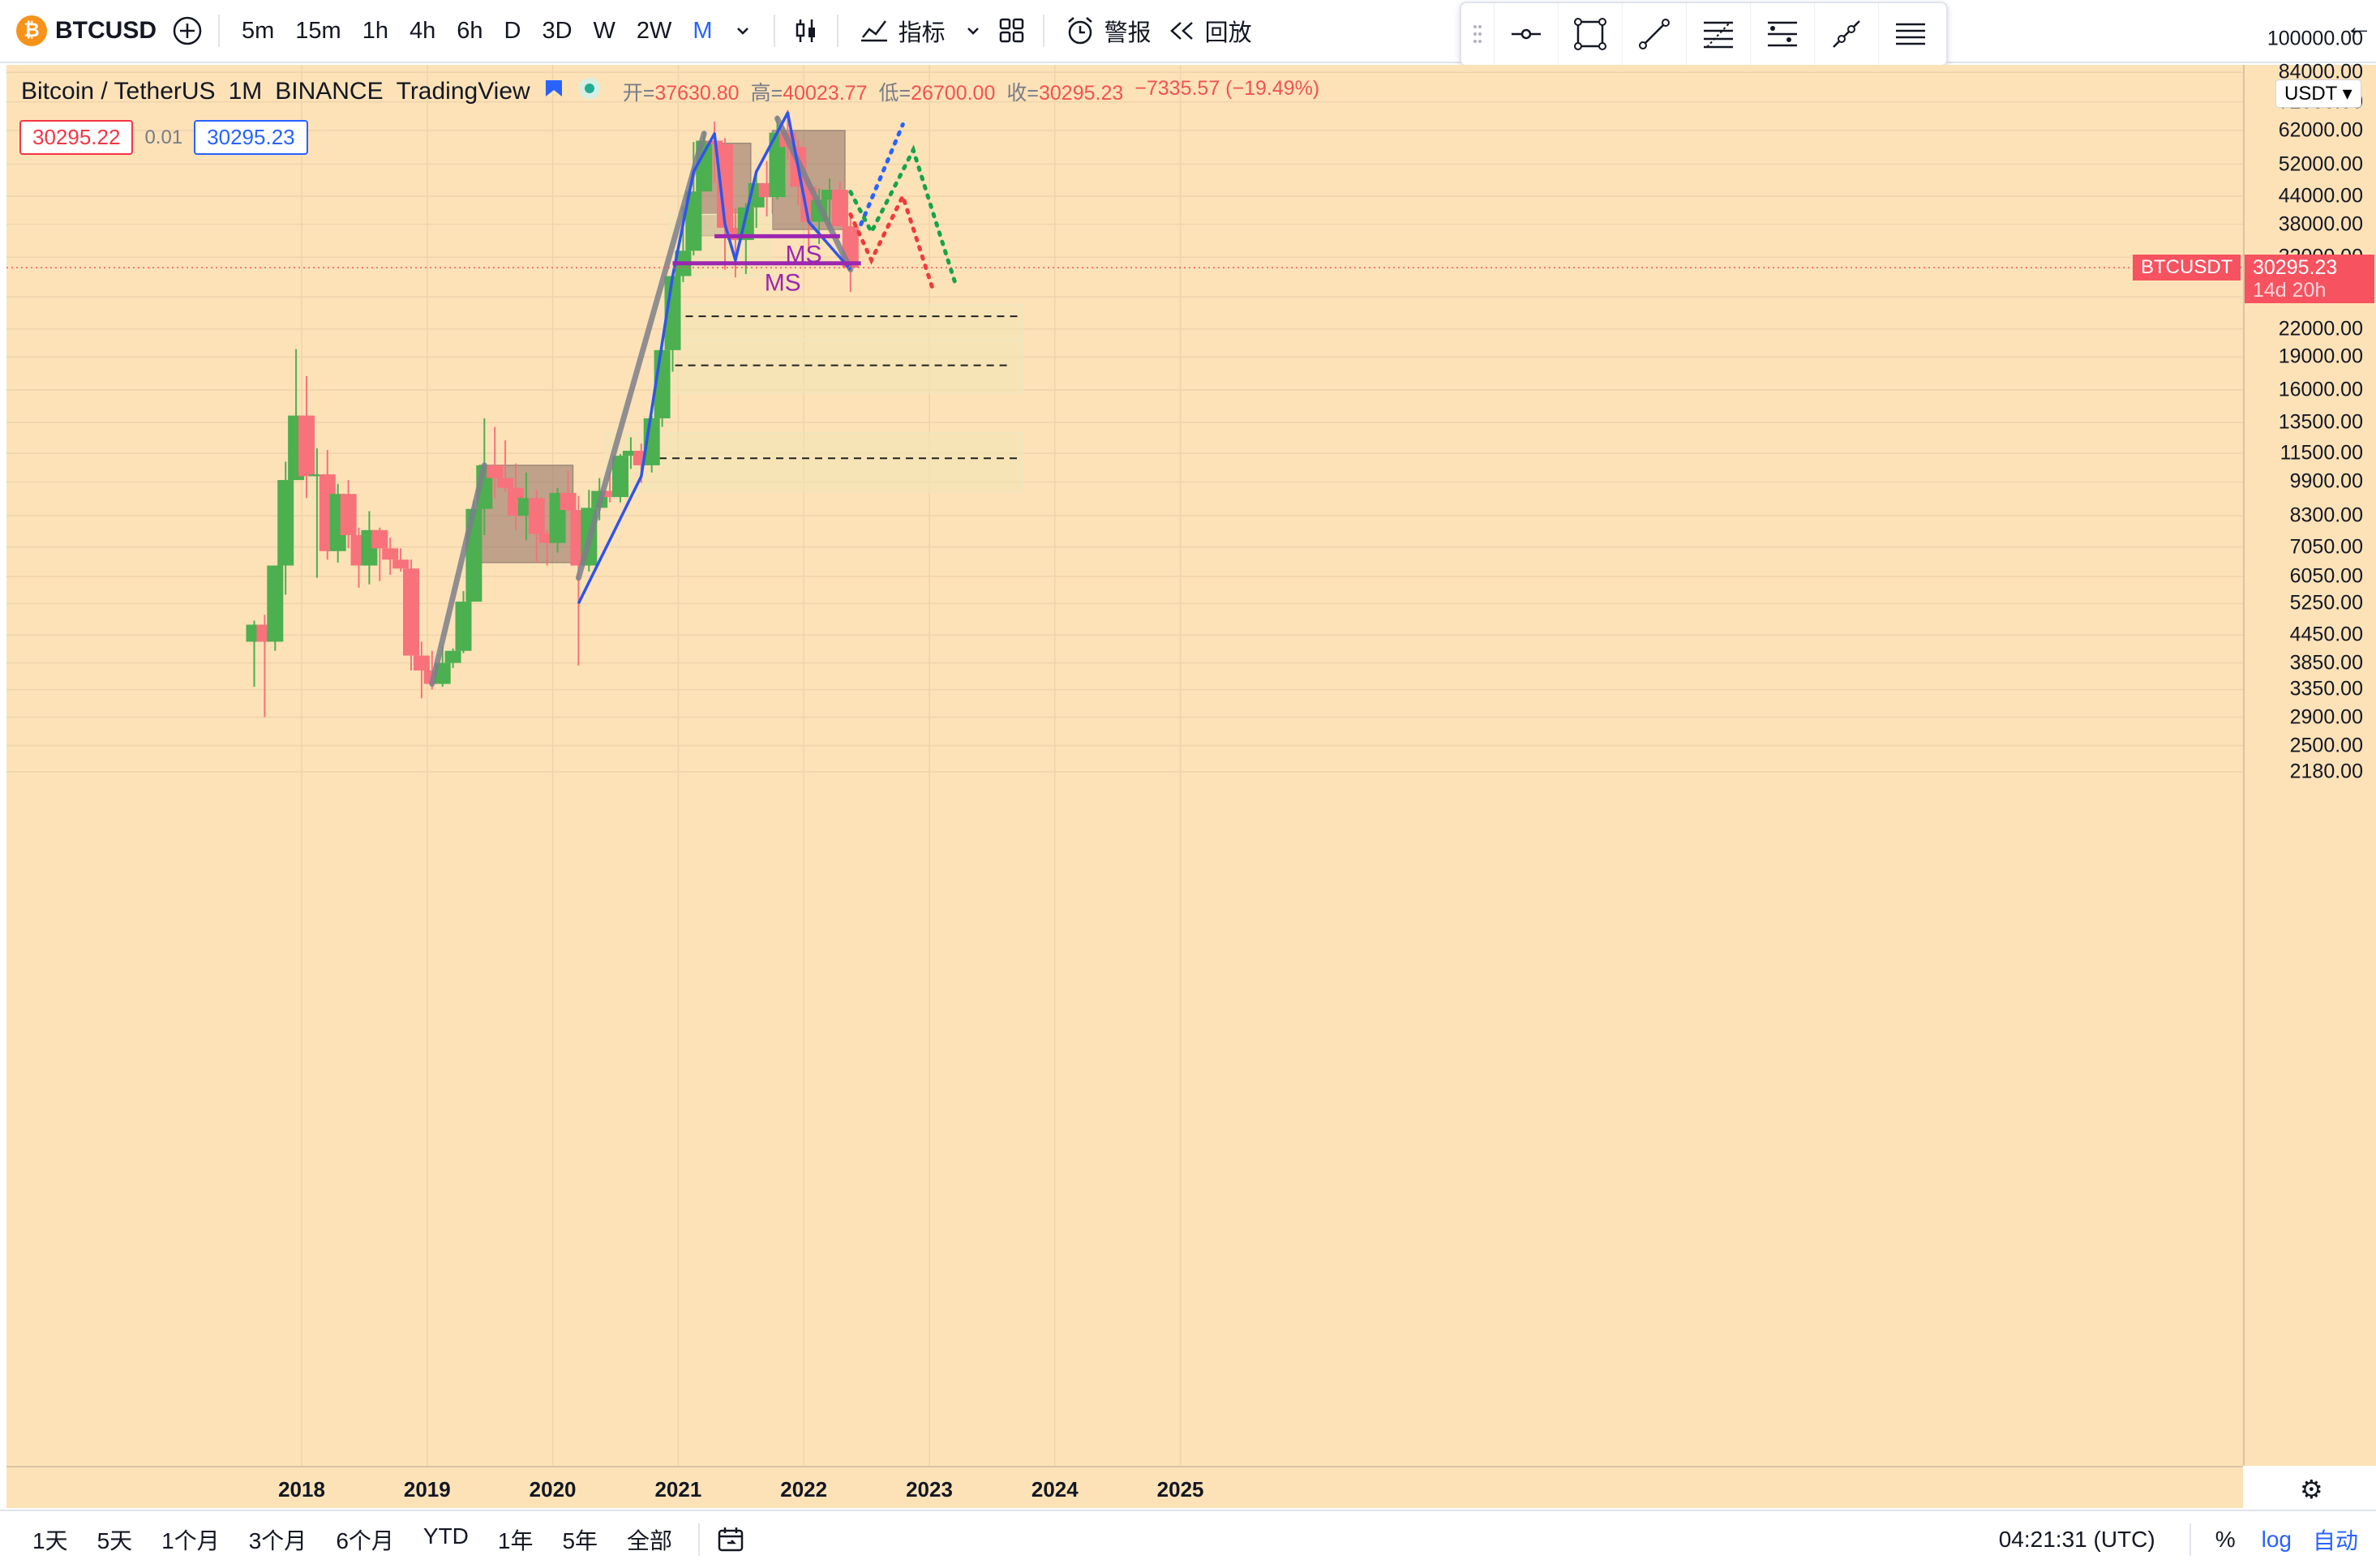 The image size is (2376, 1568). I want to click on price-tick-label: 9900.00, so click(2326, 481).